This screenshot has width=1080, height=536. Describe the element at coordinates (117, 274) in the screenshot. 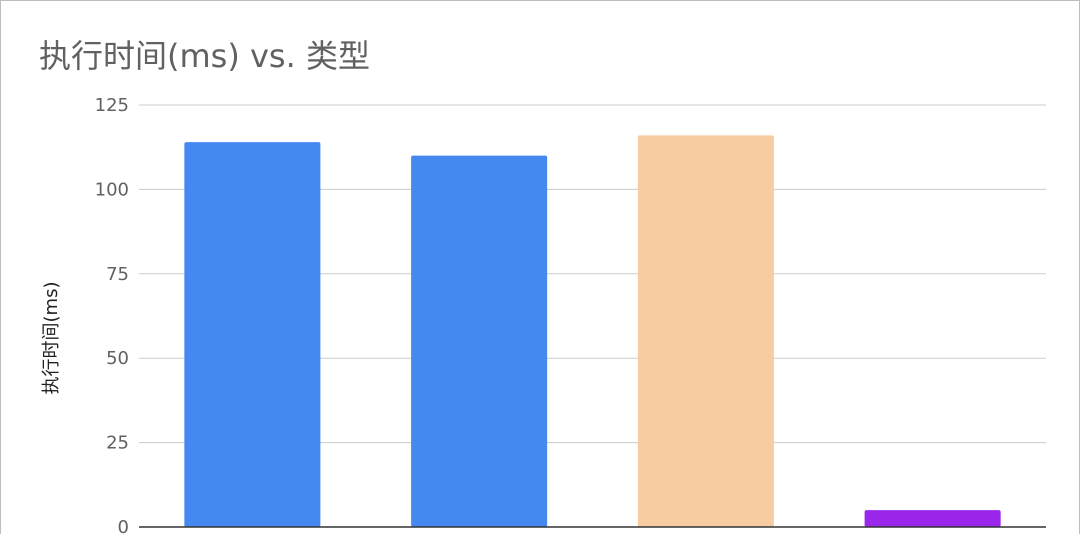

I see `y-tick-label-75: 75` at that location.